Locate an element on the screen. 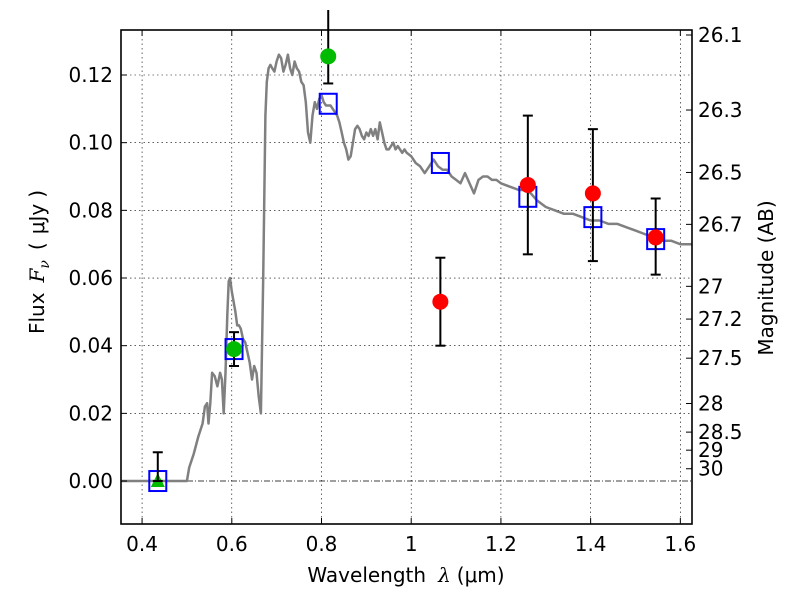 The height and width of the screenshot is (600, 800). x-tick-label: 1.6 is located at coordinates (680, 544).